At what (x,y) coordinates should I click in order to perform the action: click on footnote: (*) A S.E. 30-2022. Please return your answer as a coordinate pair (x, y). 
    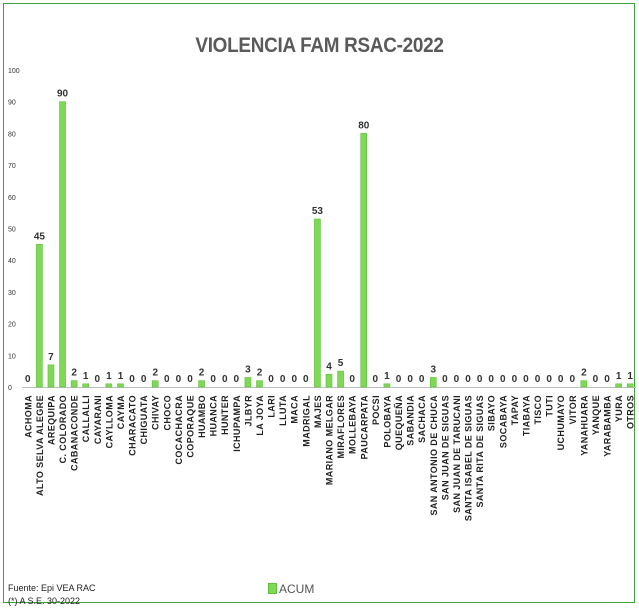
    Looking at the image, I should click on (44, 601).